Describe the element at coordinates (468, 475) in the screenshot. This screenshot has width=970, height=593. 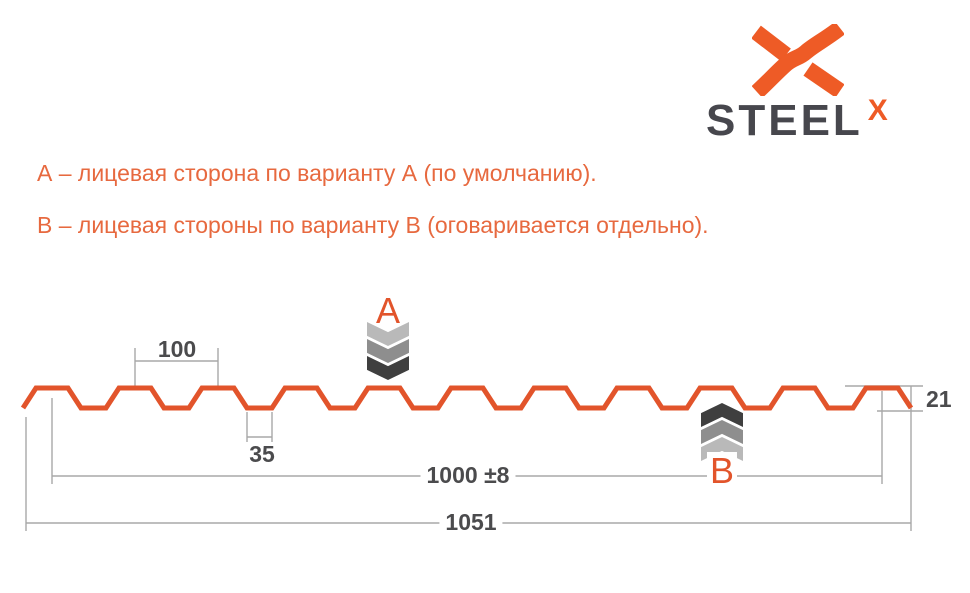
I see `dim-label-cover-width: 1000 ±8` at that location.